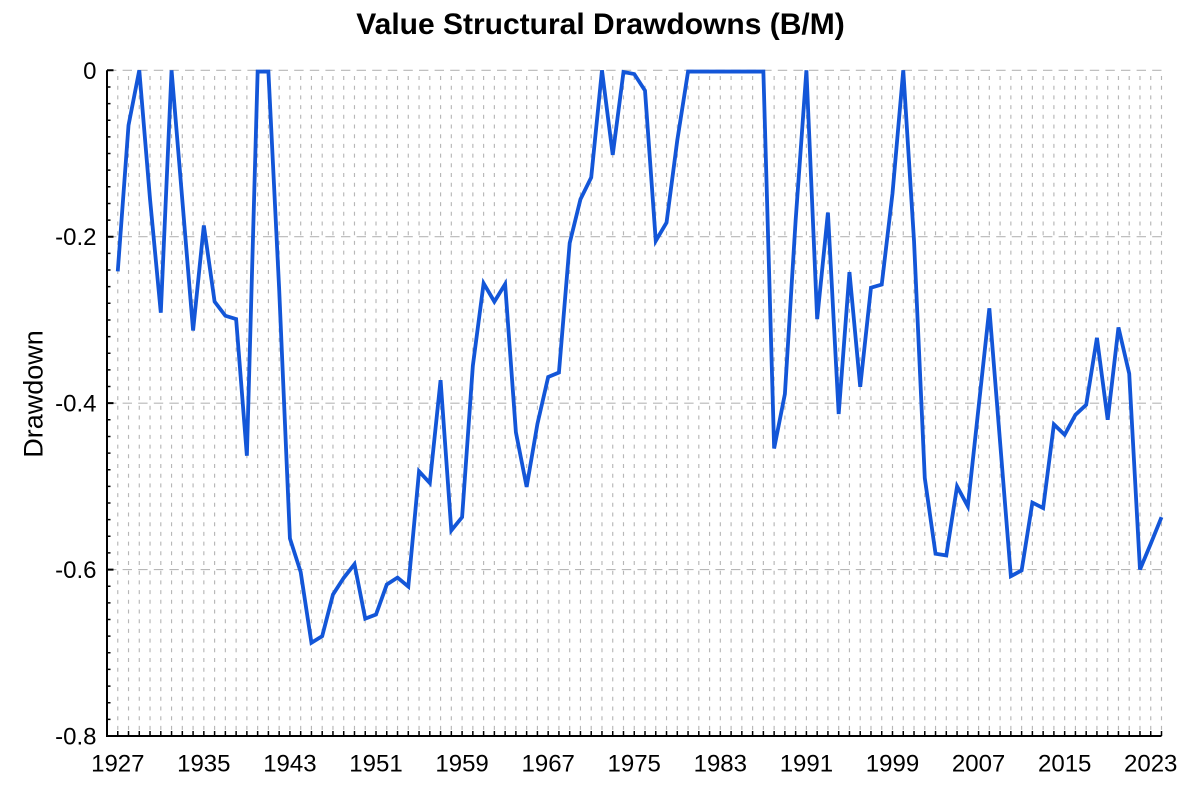 Image resolution: width=1200 pixels, height=800 pixels. What do you see at coordinates (75, 570) in the screenshot?
I see `svg-text: -0.6` at bounding box center [75, 570].